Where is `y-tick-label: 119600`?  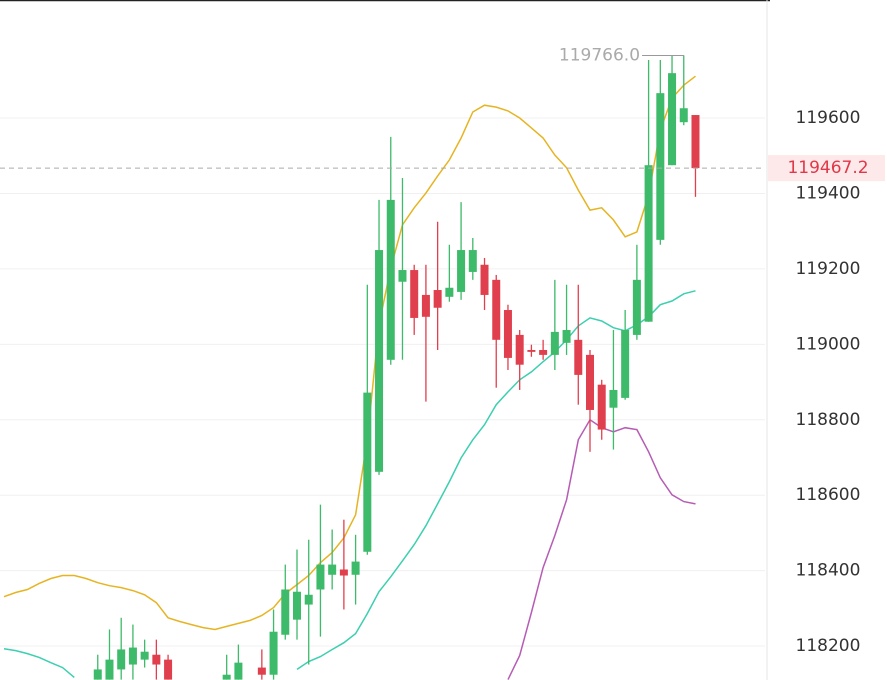
y-tick-label: 119600 is located at coordinates (828, 118).